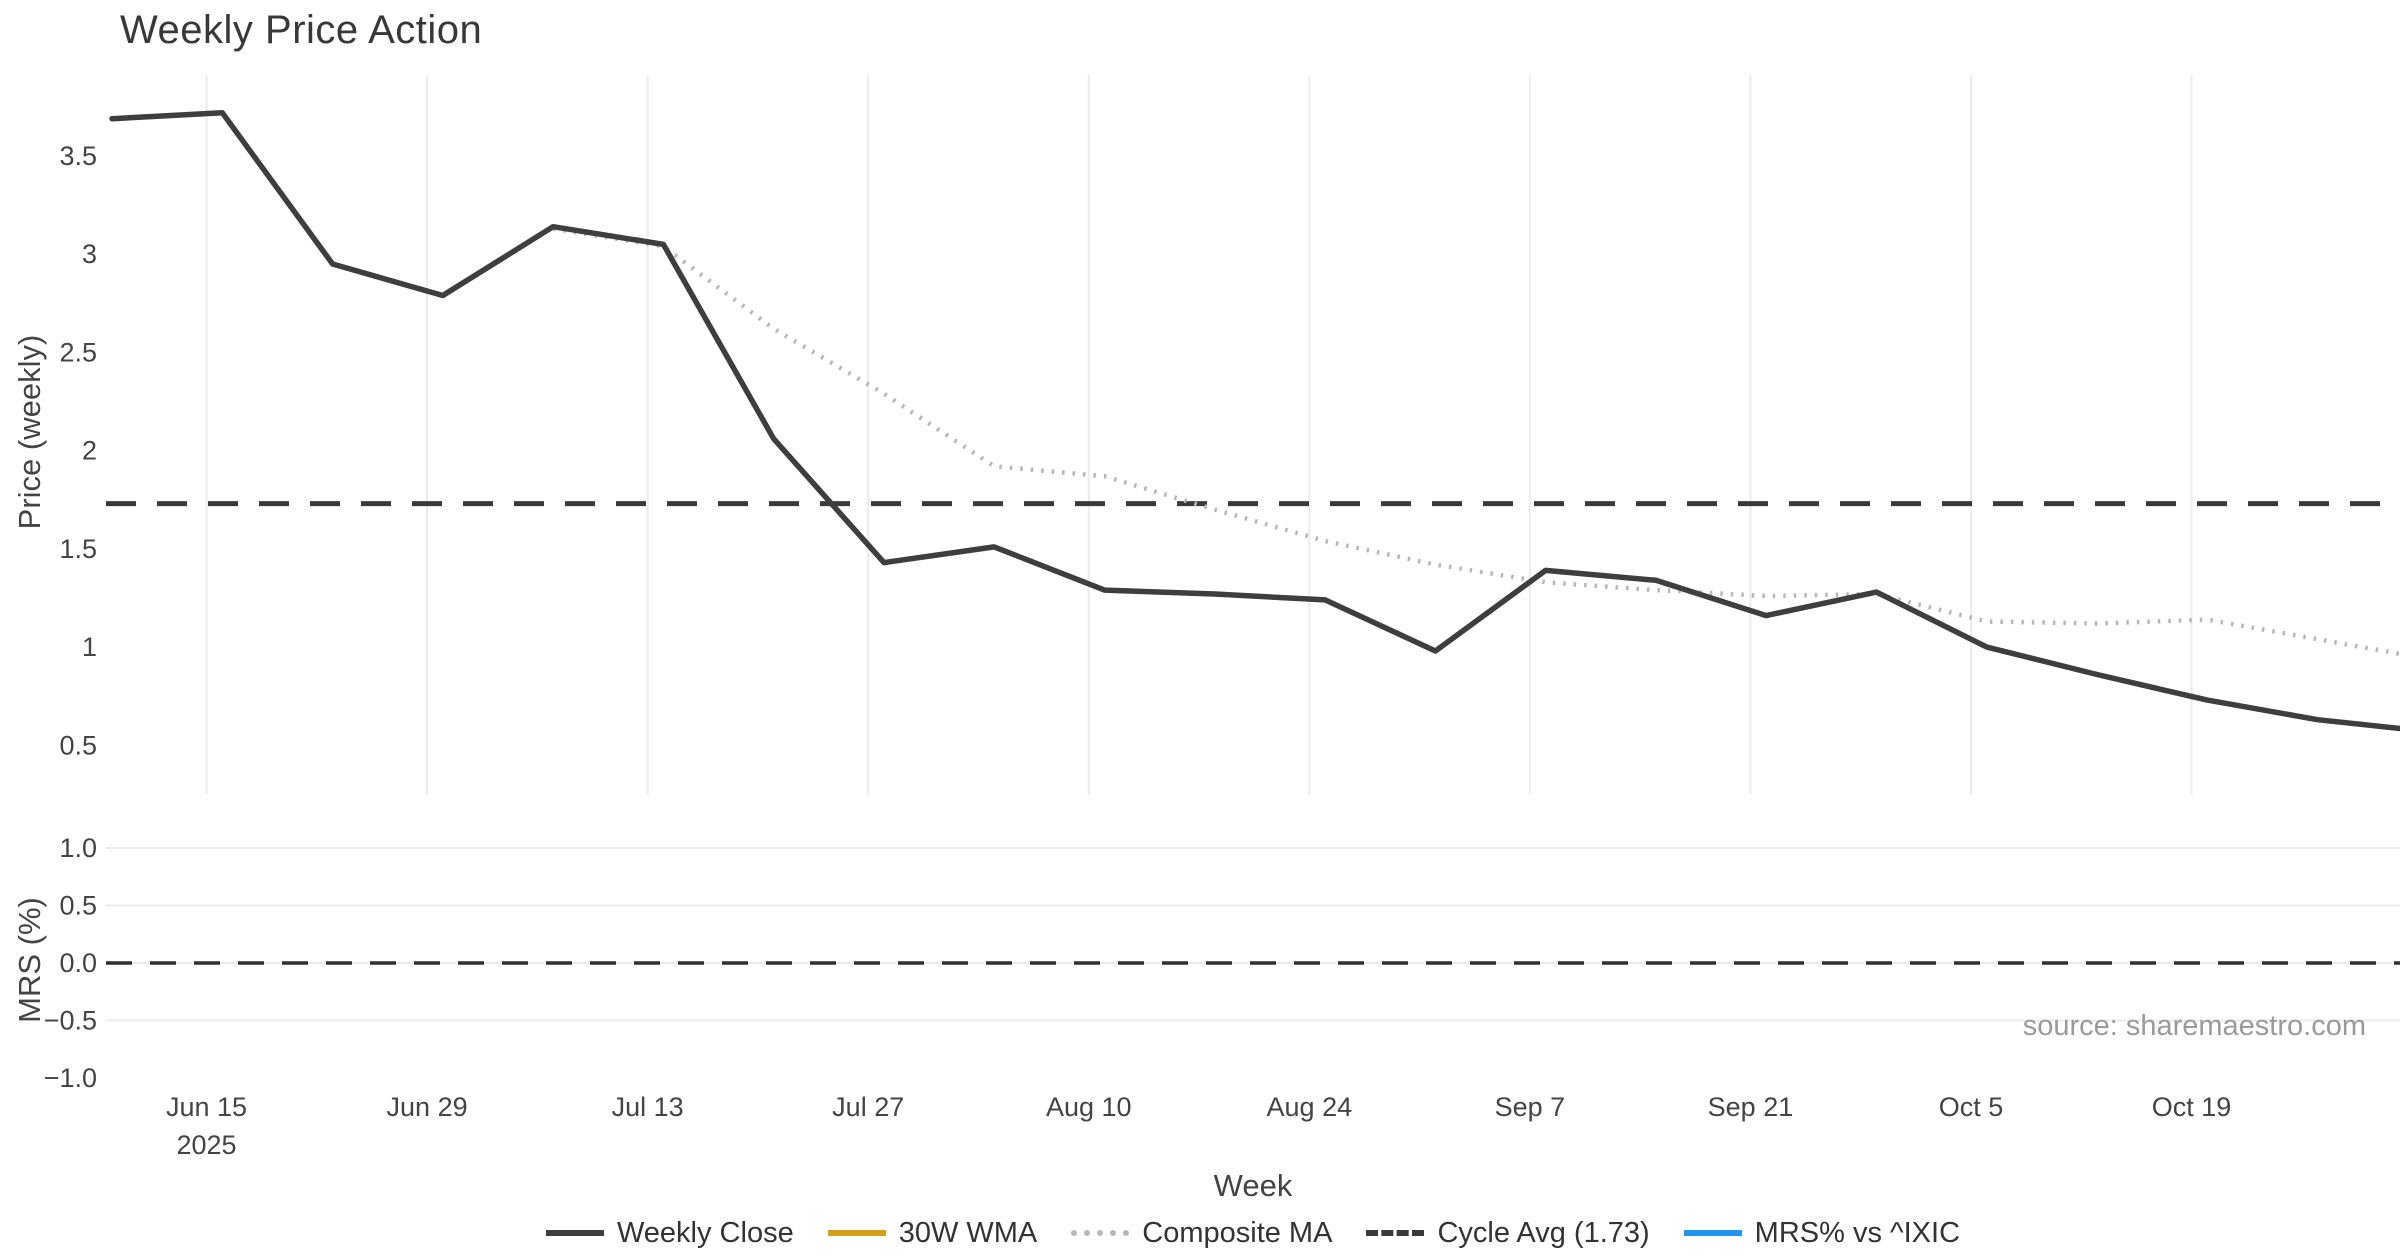 The width and height of the screenshot is (2400, 1260). Describe the element at coordinates (1310, 1107) in the screenshot. I see `x-tick-label: Aug 24` at that location.